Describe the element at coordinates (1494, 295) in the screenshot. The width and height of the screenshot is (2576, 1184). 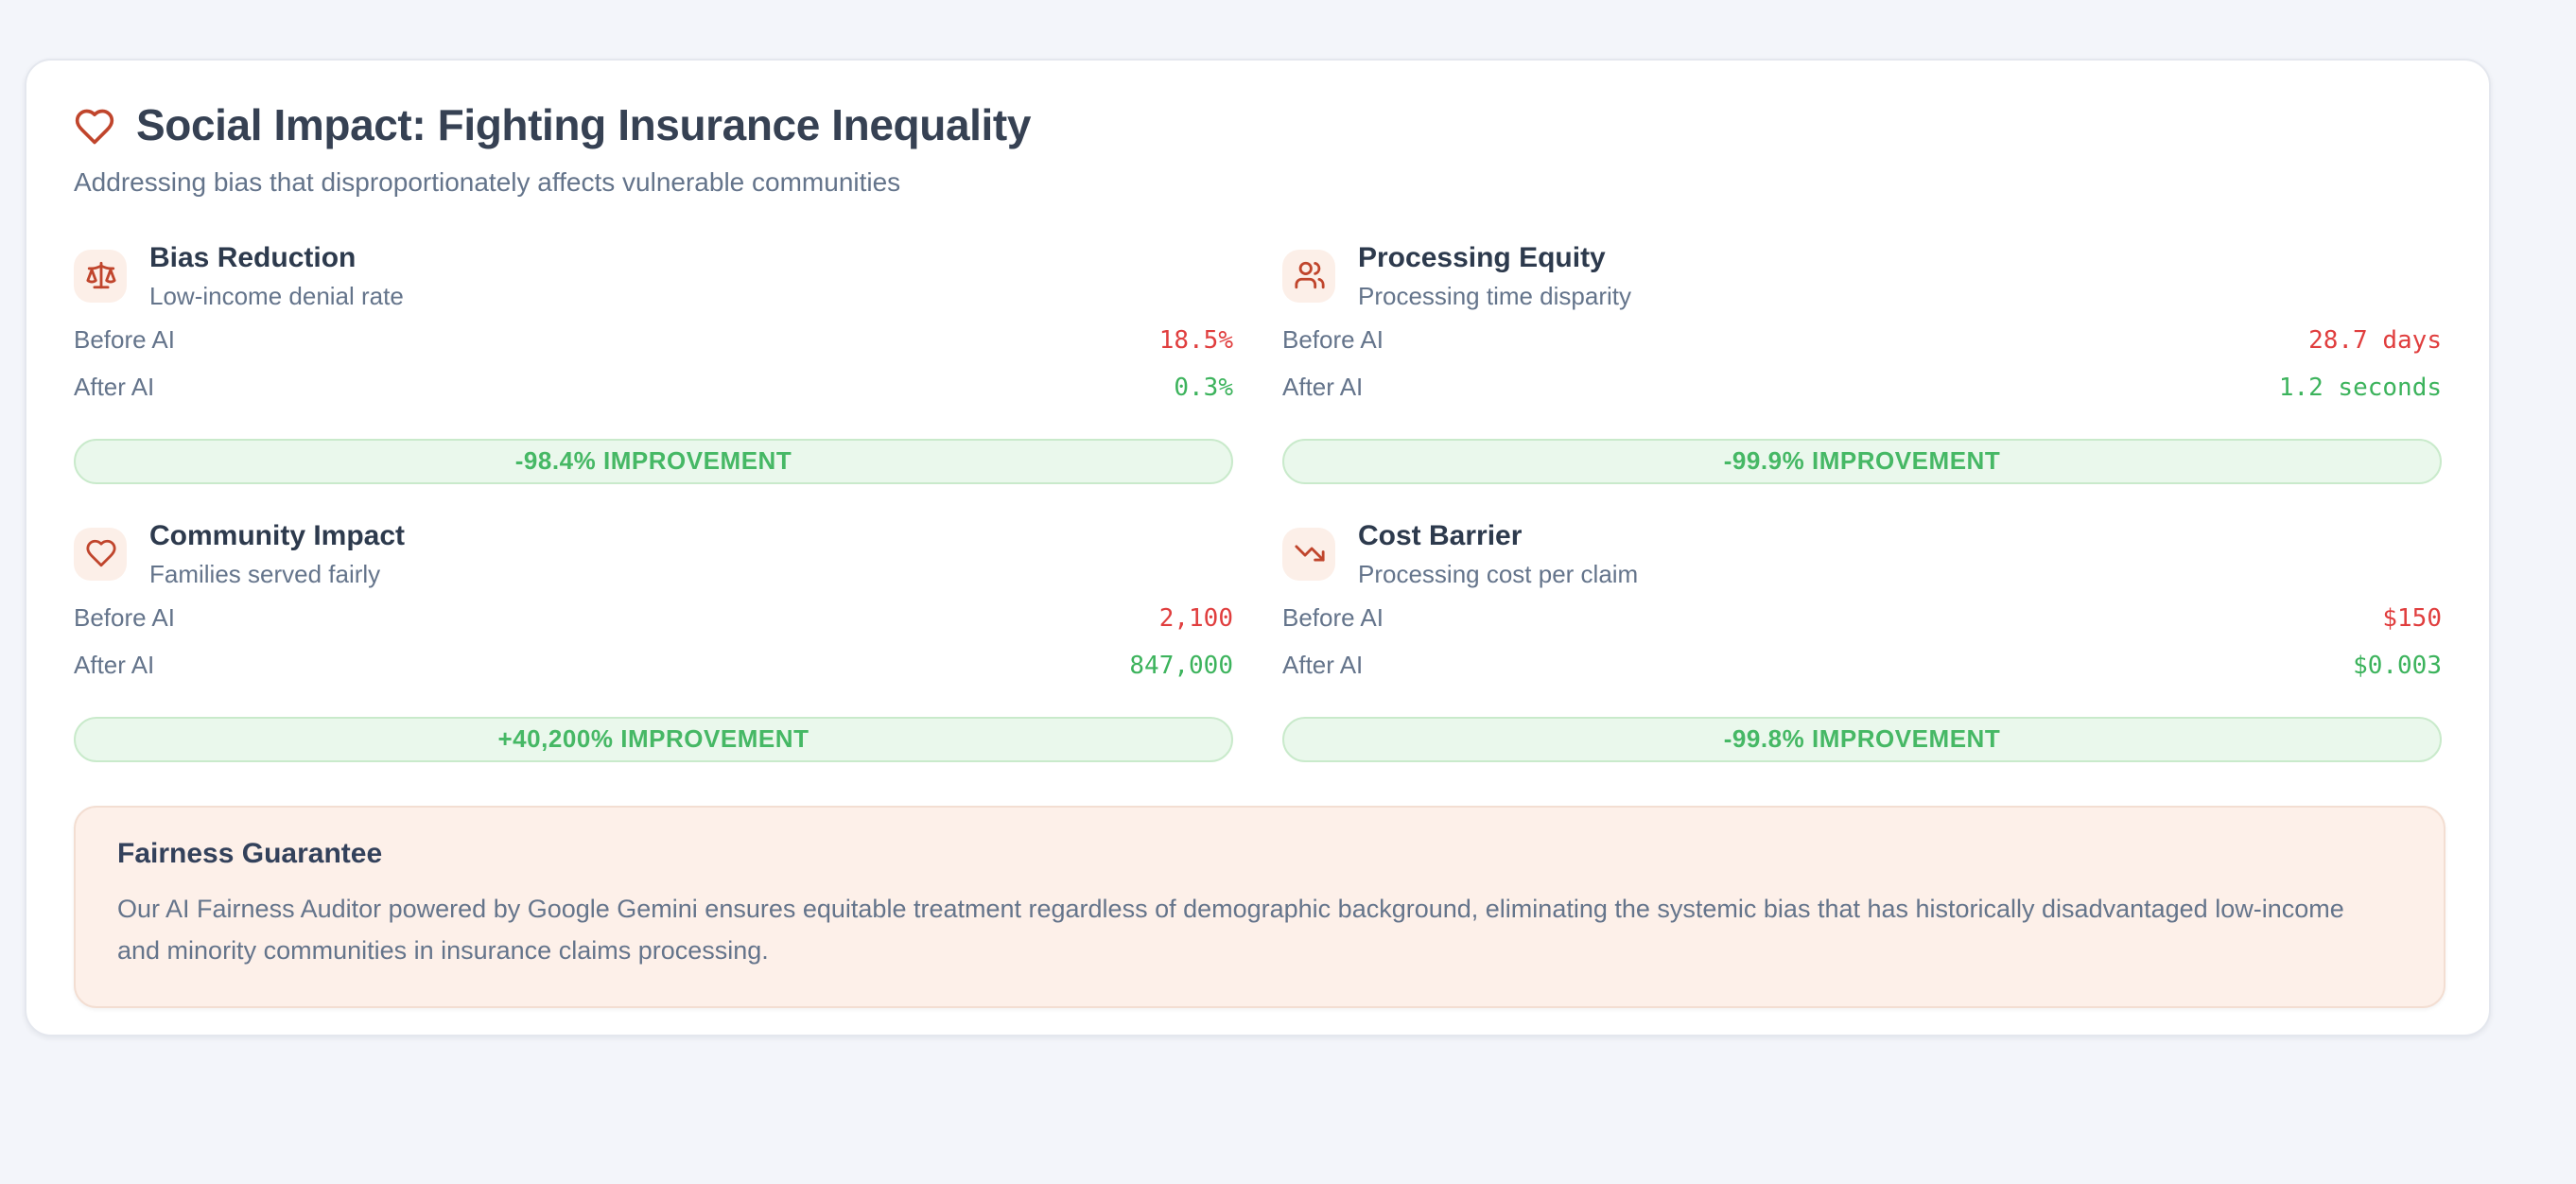
I see `metric-subtitle: Processing time disparity` at that location.